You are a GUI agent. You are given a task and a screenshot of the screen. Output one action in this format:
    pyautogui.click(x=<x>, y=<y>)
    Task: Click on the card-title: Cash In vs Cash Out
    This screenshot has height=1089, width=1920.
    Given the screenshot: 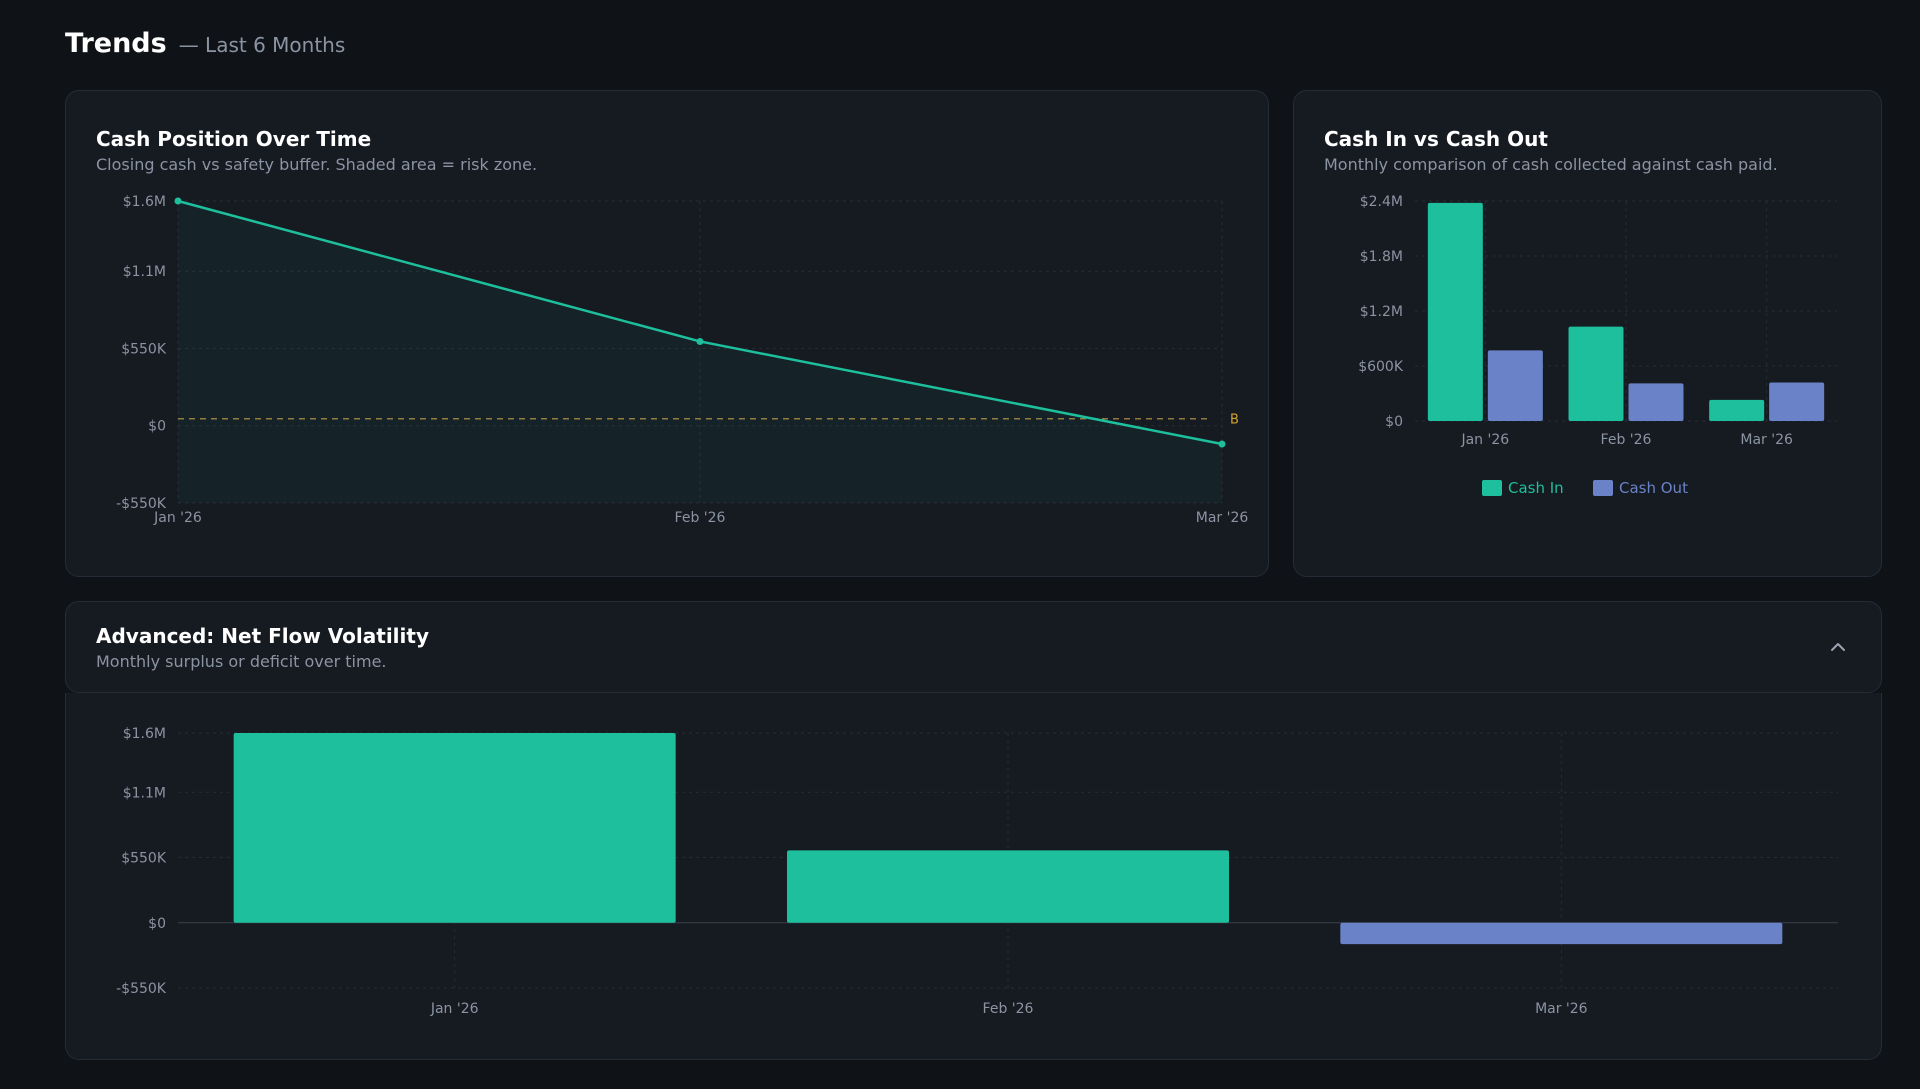 What is the action you would take?
    pyautogui.click(x=1436, y=139)
    